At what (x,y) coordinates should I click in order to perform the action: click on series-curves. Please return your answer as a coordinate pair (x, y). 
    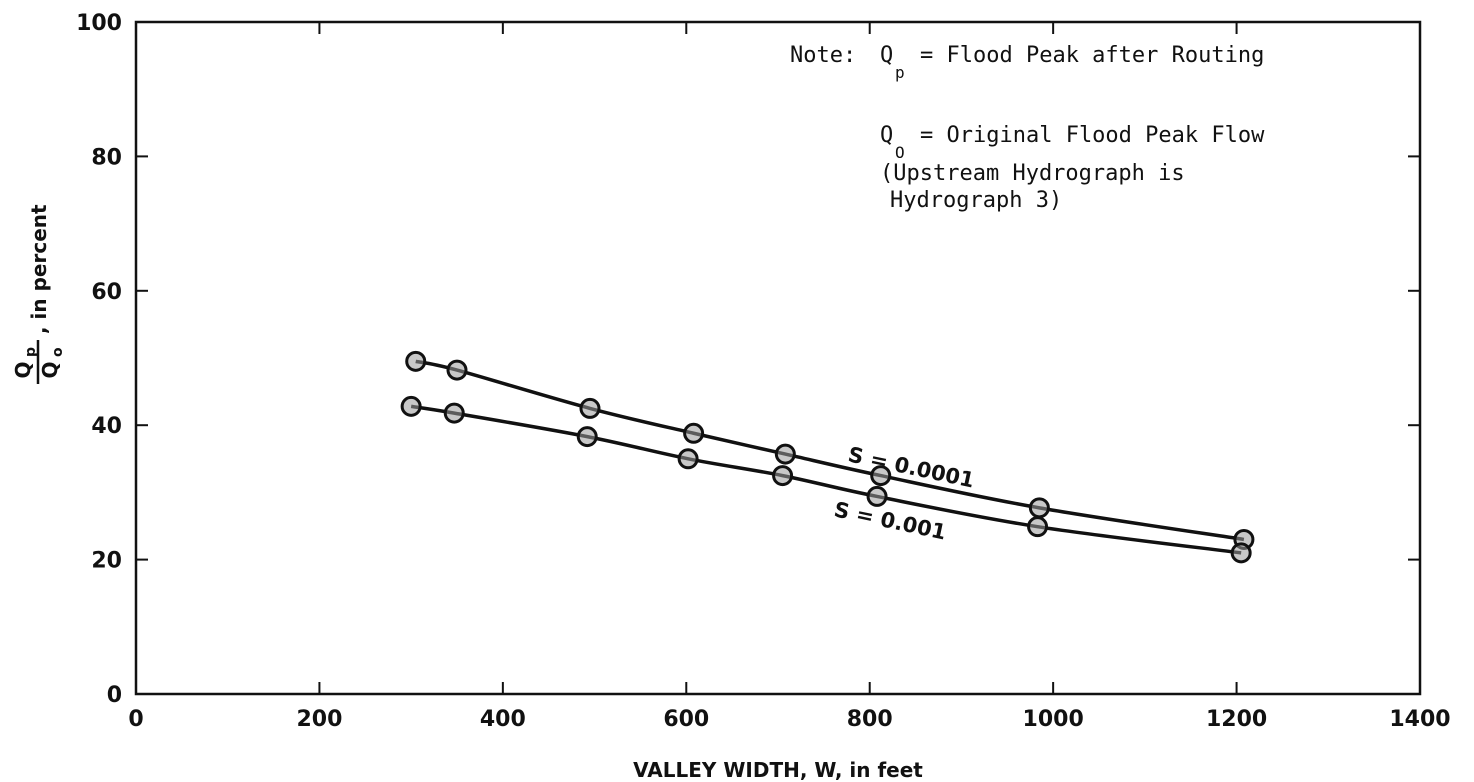
    Looking at the image, I should click on (827, 457).